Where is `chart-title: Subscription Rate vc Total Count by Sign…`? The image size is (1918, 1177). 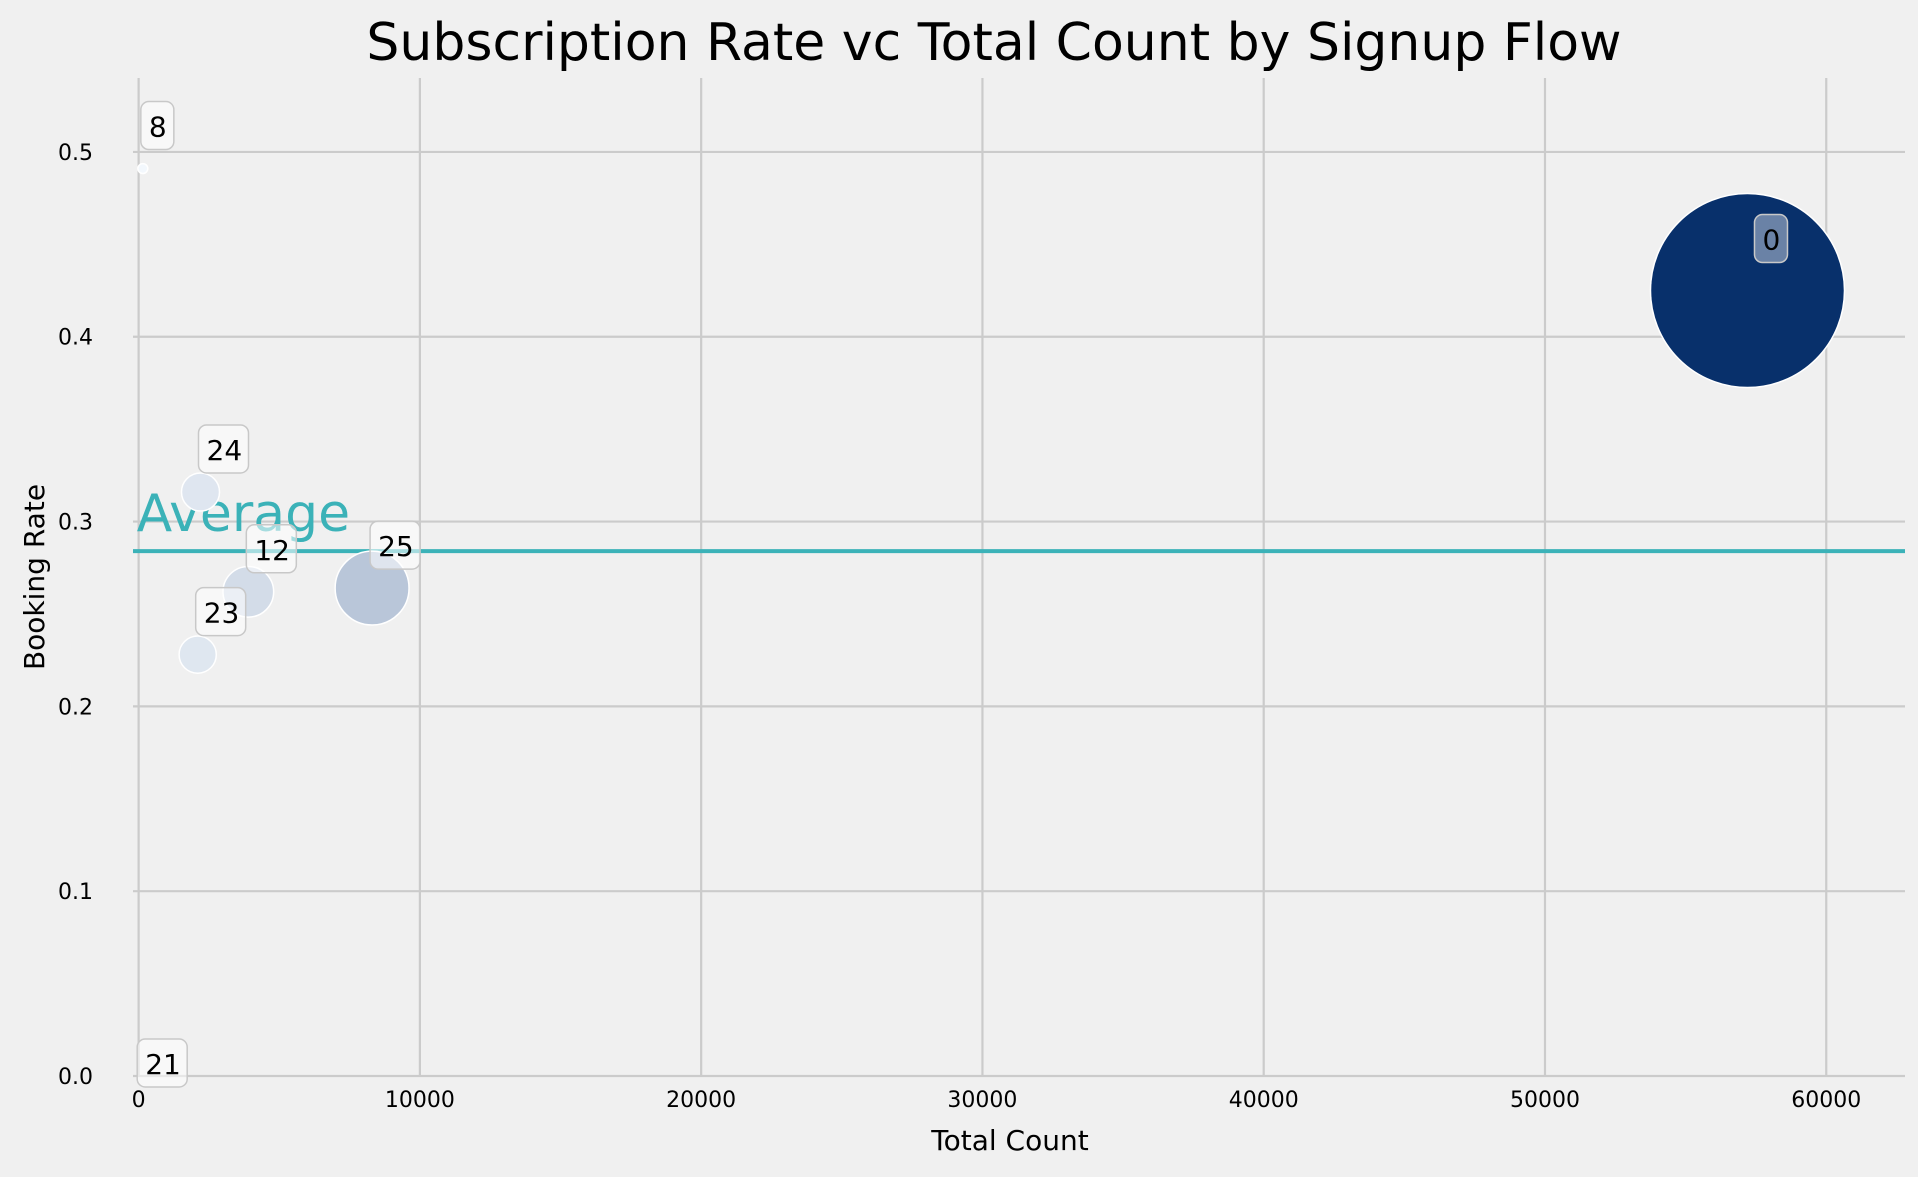
chart-title: Subscription Rate vc Total Count by Sign… is located at coordinates (993, 43).